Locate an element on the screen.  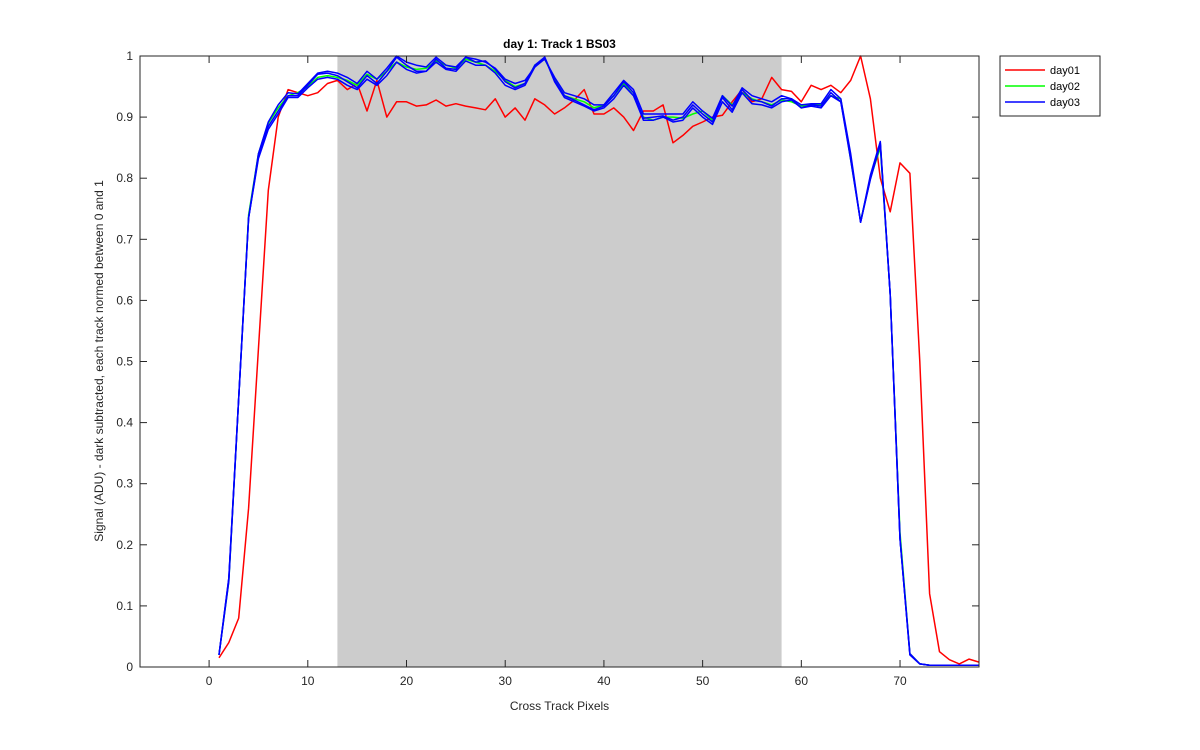
y-tick-label: 1 is located at coordinates (129, 56).